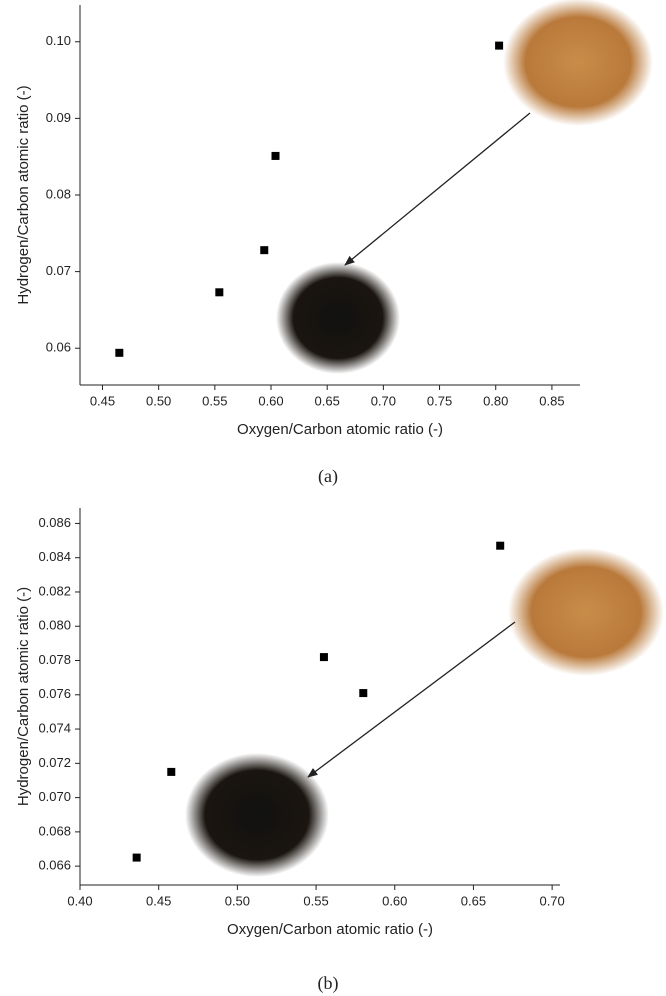  I want to click on y-tick-label: 0.08, so click(58, 193).